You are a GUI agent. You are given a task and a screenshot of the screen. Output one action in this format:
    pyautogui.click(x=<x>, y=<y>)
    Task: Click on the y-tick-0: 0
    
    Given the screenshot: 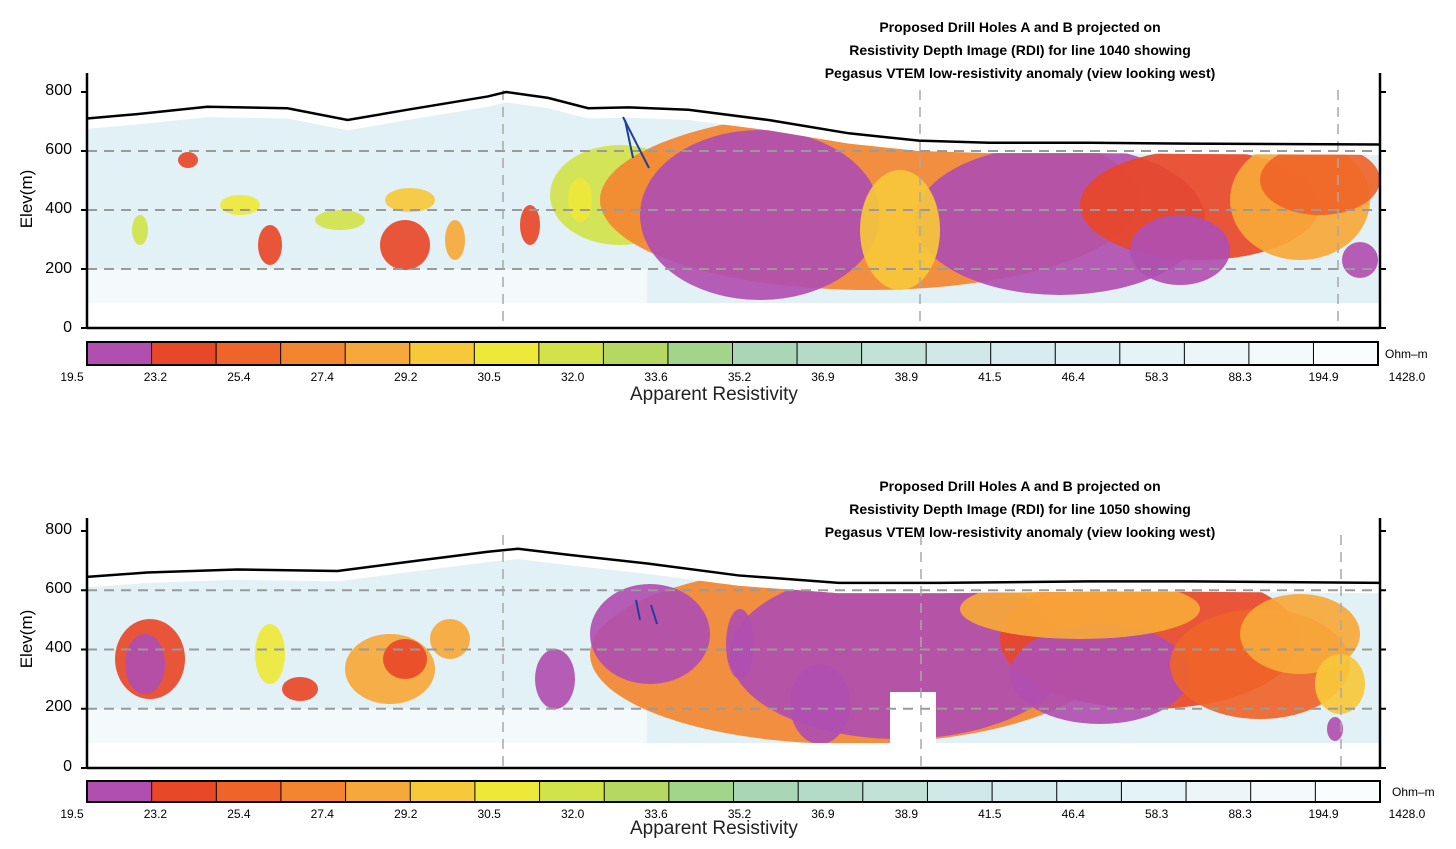 What is the action you would take?
    pyautogui.click(x=67, y=327)
    